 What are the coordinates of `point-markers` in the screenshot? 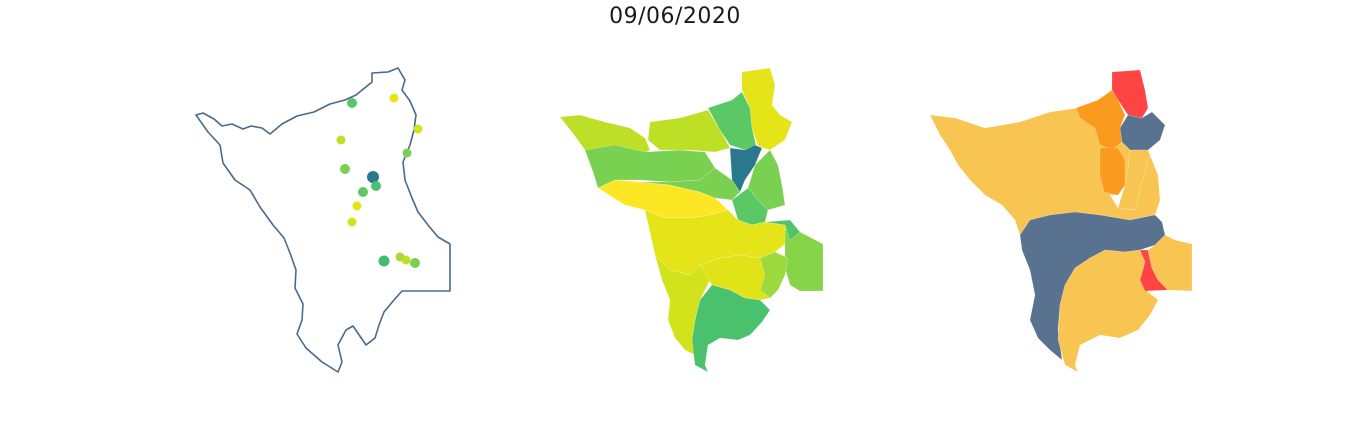 It's located at (379, 180).